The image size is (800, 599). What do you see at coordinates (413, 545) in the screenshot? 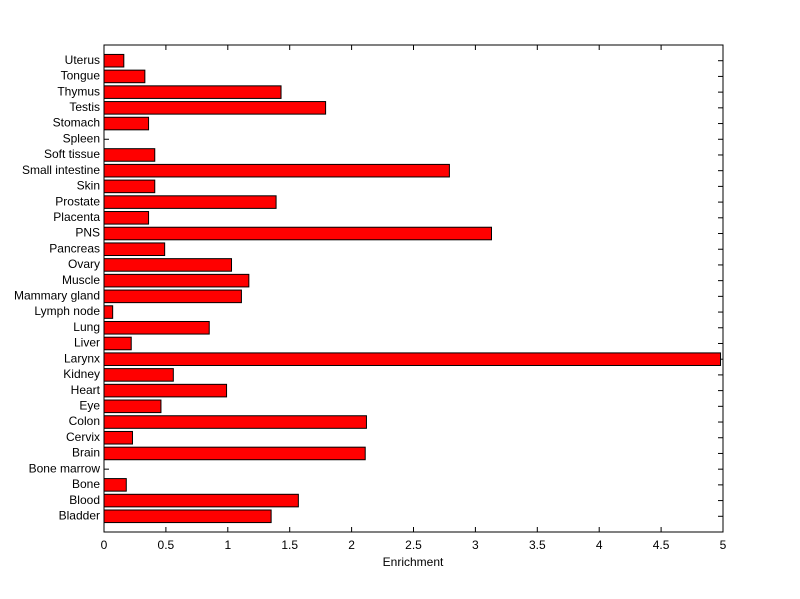
I see `x-tick-label: 2.5` at bounding box center [413, 545].